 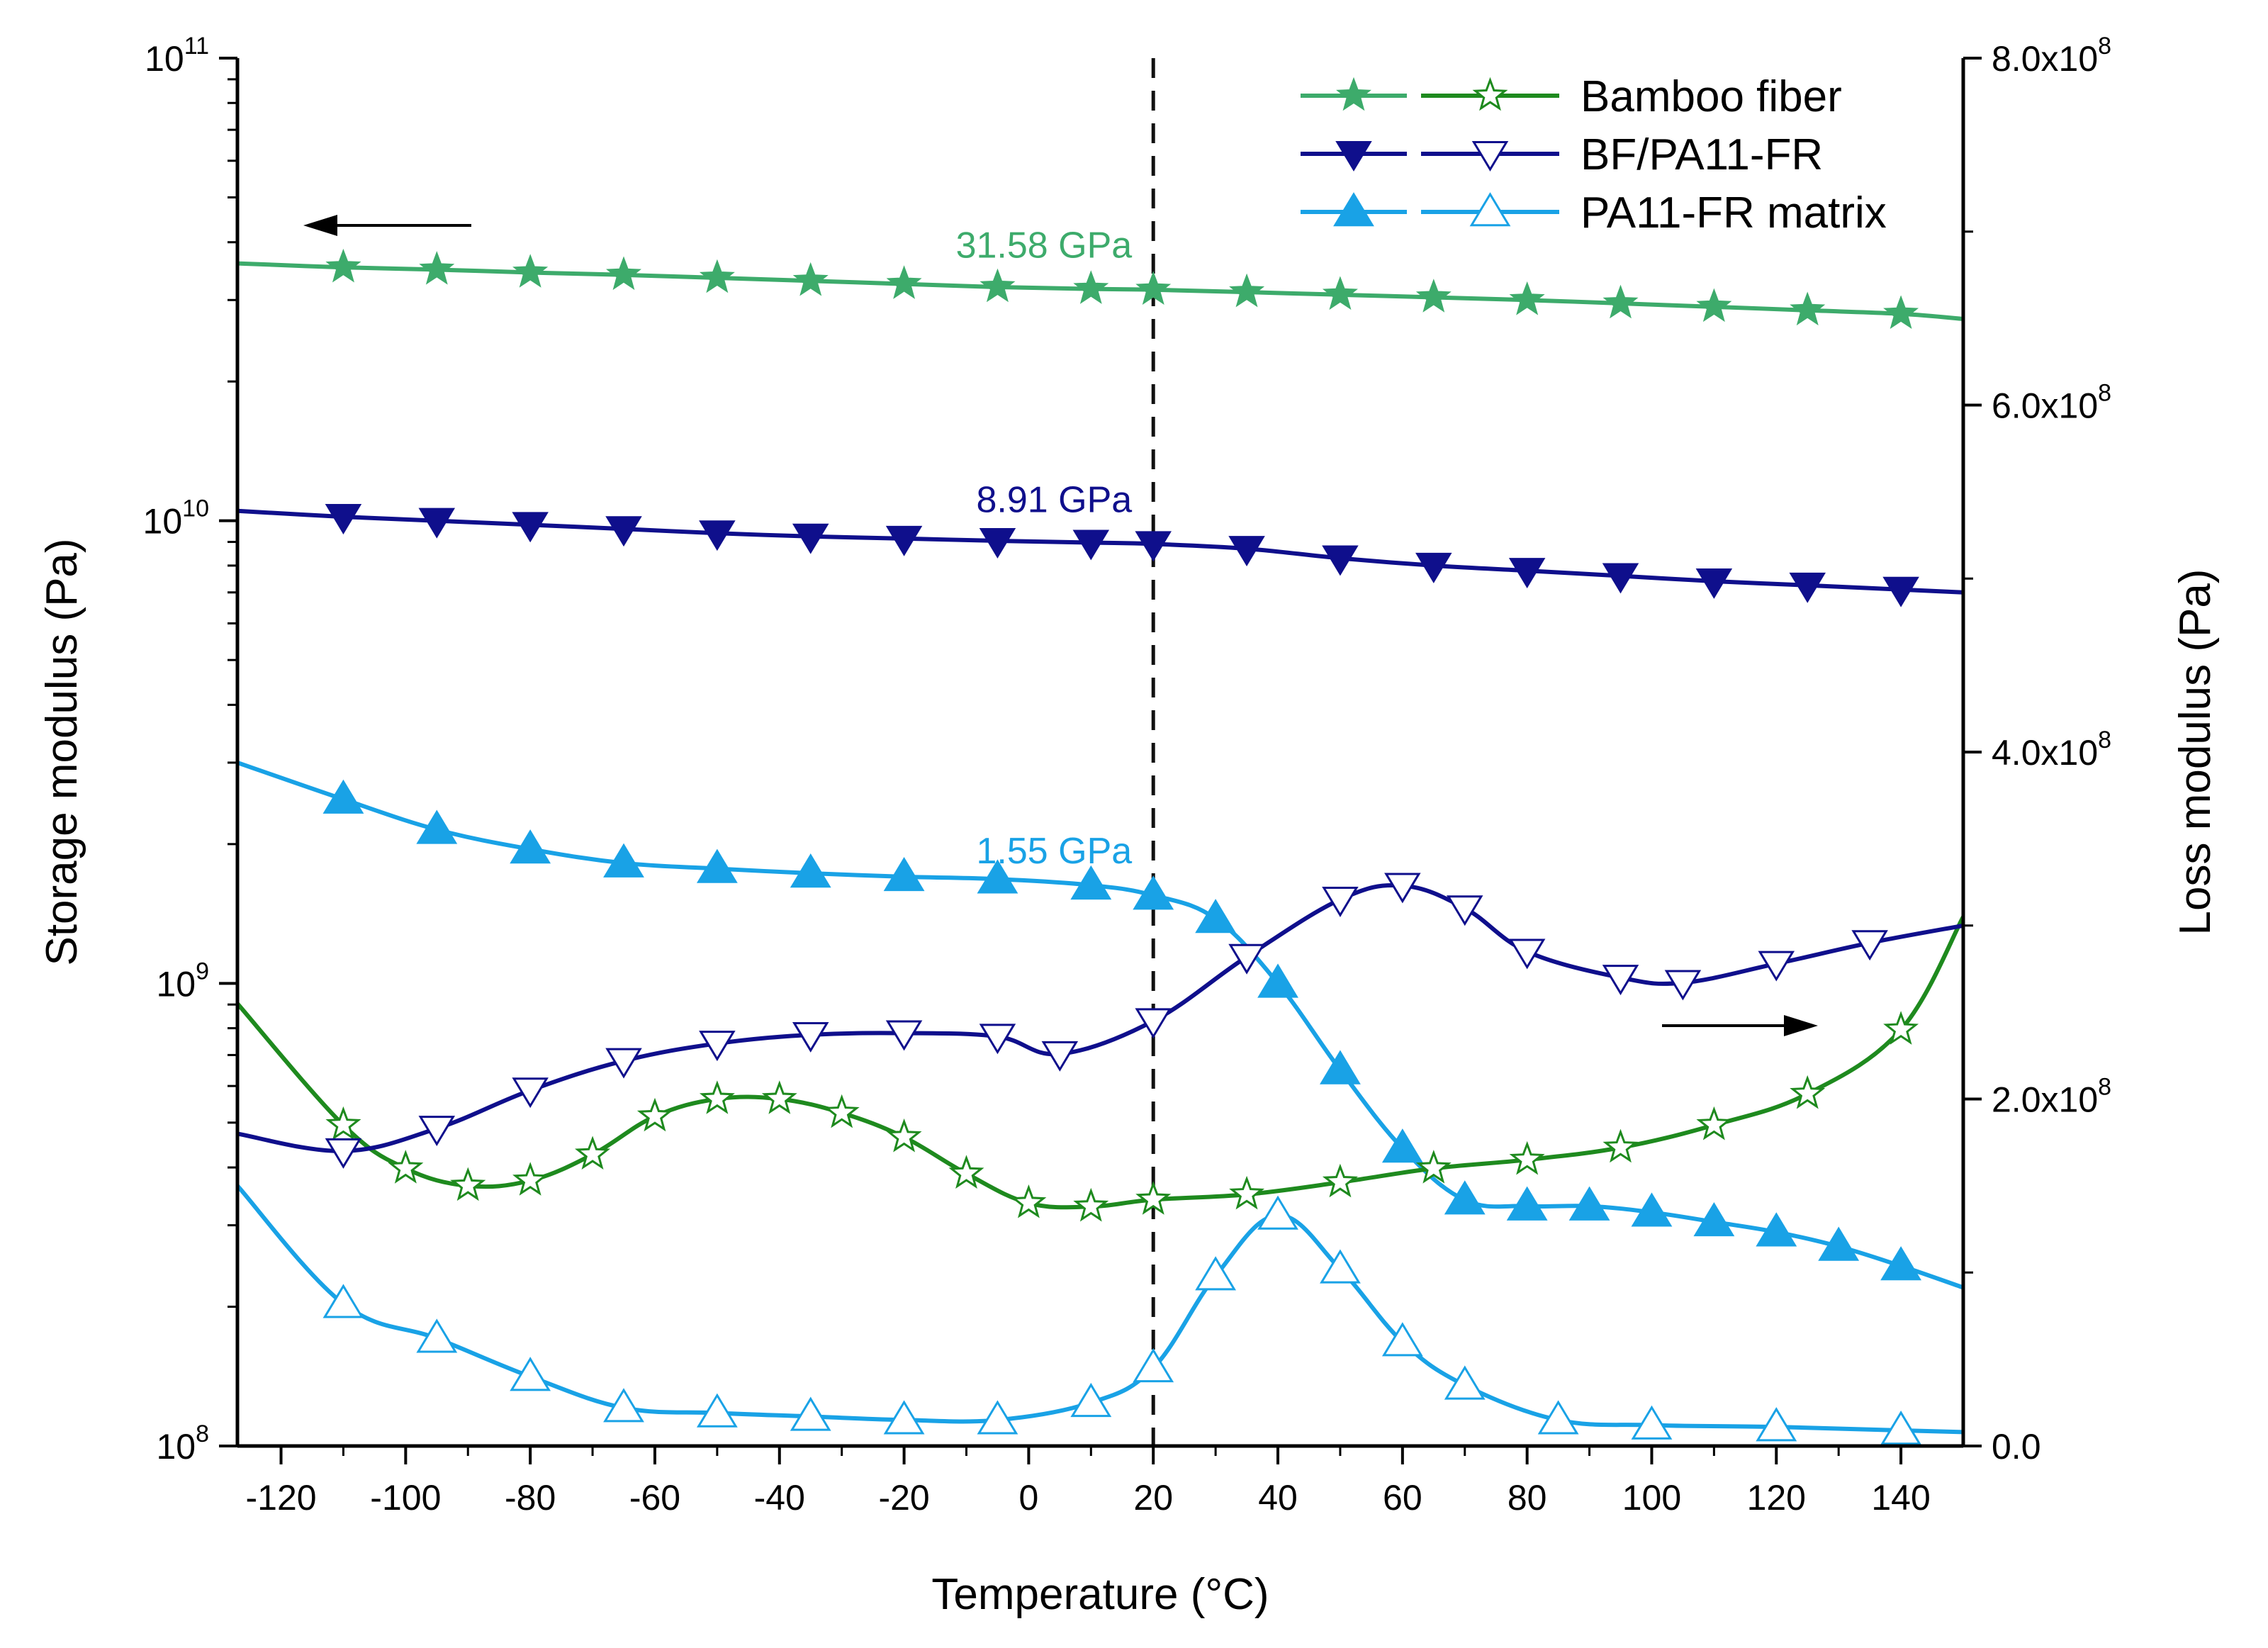 I want to click on legend-item: Bamboo fiber, so click(x=1571, y=96).